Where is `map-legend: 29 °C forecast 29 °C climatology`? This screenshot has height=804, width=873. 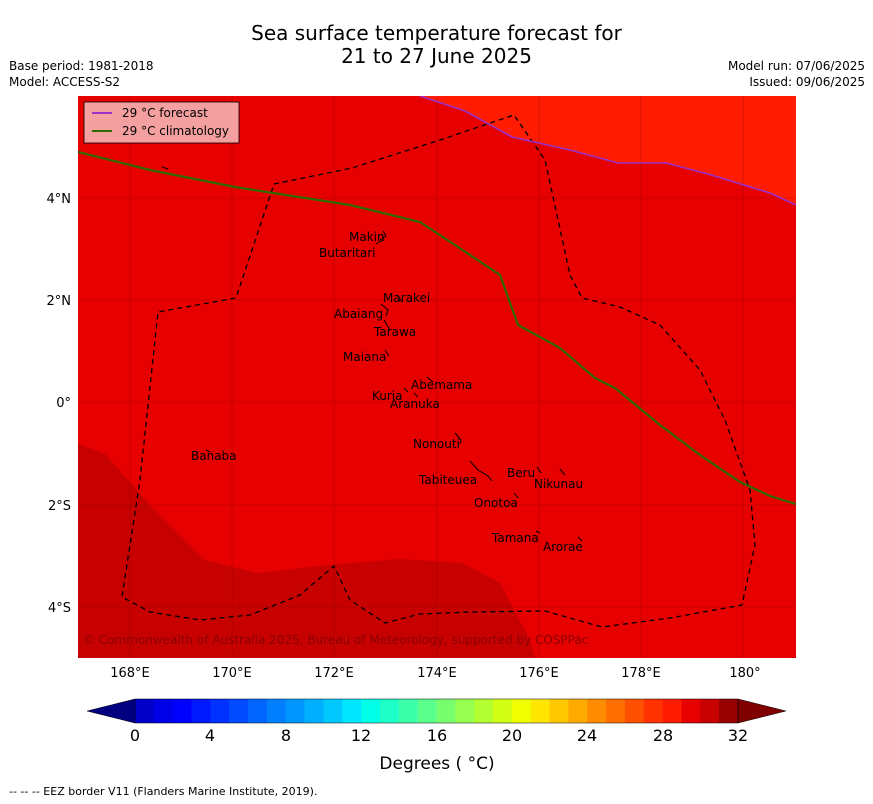 map-legend: 29 °C forecast 29 °C climatology is located at coordinates (161, 122).